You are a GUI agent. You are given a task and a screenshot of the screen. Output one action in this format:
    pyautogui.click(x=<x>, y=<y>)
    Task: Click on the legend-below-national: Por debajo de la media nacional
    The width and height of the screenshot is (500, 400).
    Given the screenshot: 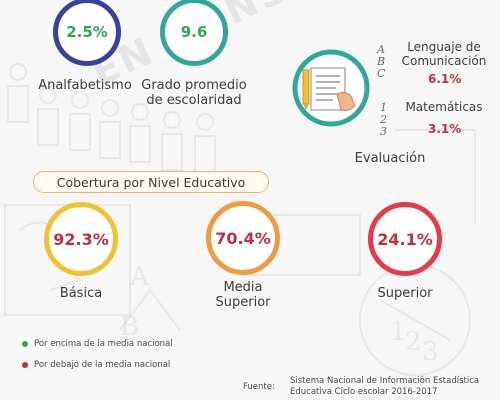 What is the action you would take?
    pyautogui.click(x=96, y=365)
    